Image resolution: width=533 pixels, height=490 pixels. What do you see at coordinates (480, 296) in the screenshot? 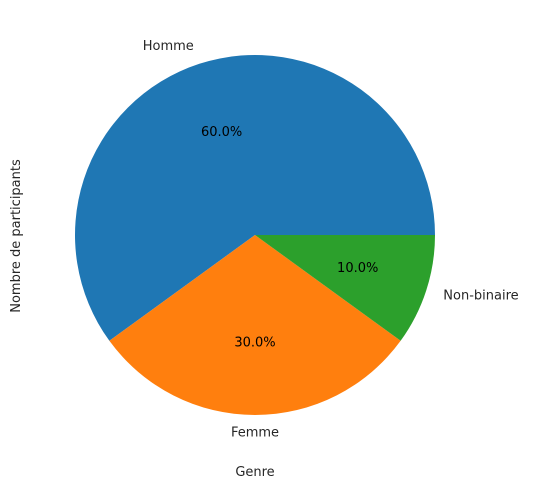
I see `slice-label-2: Non-binaire` at bounding box center [480, 296].